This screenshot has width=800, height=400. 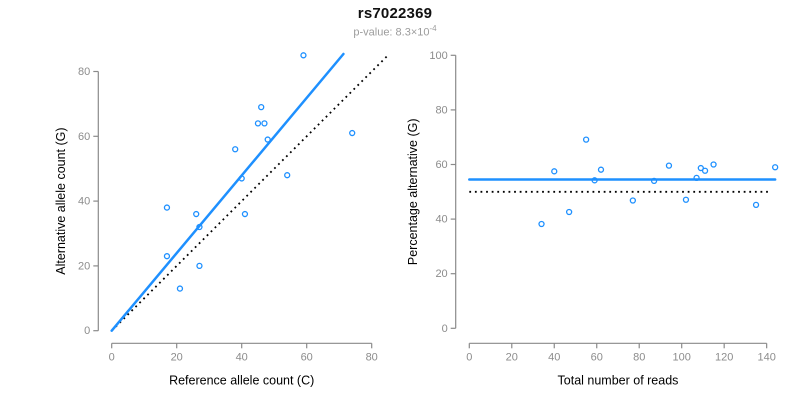 I want to click on y-axis-label: Alternative allele count (G), so click(x=61, y=200).